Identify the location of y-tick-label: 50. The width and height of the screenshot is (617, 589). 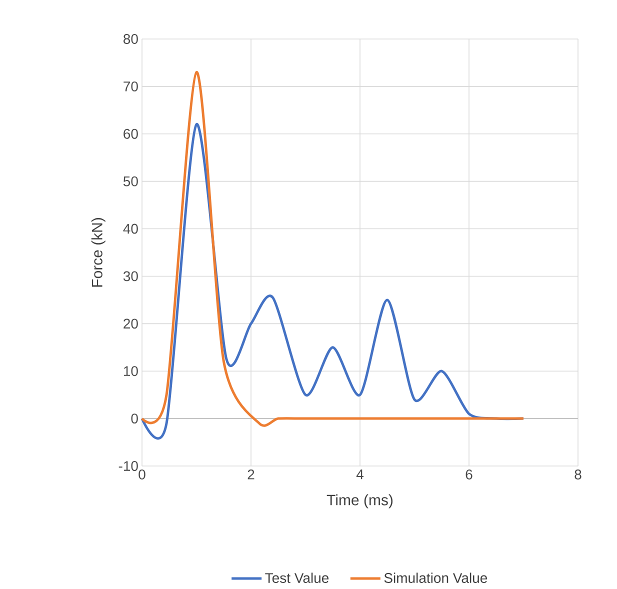
(130, 181).